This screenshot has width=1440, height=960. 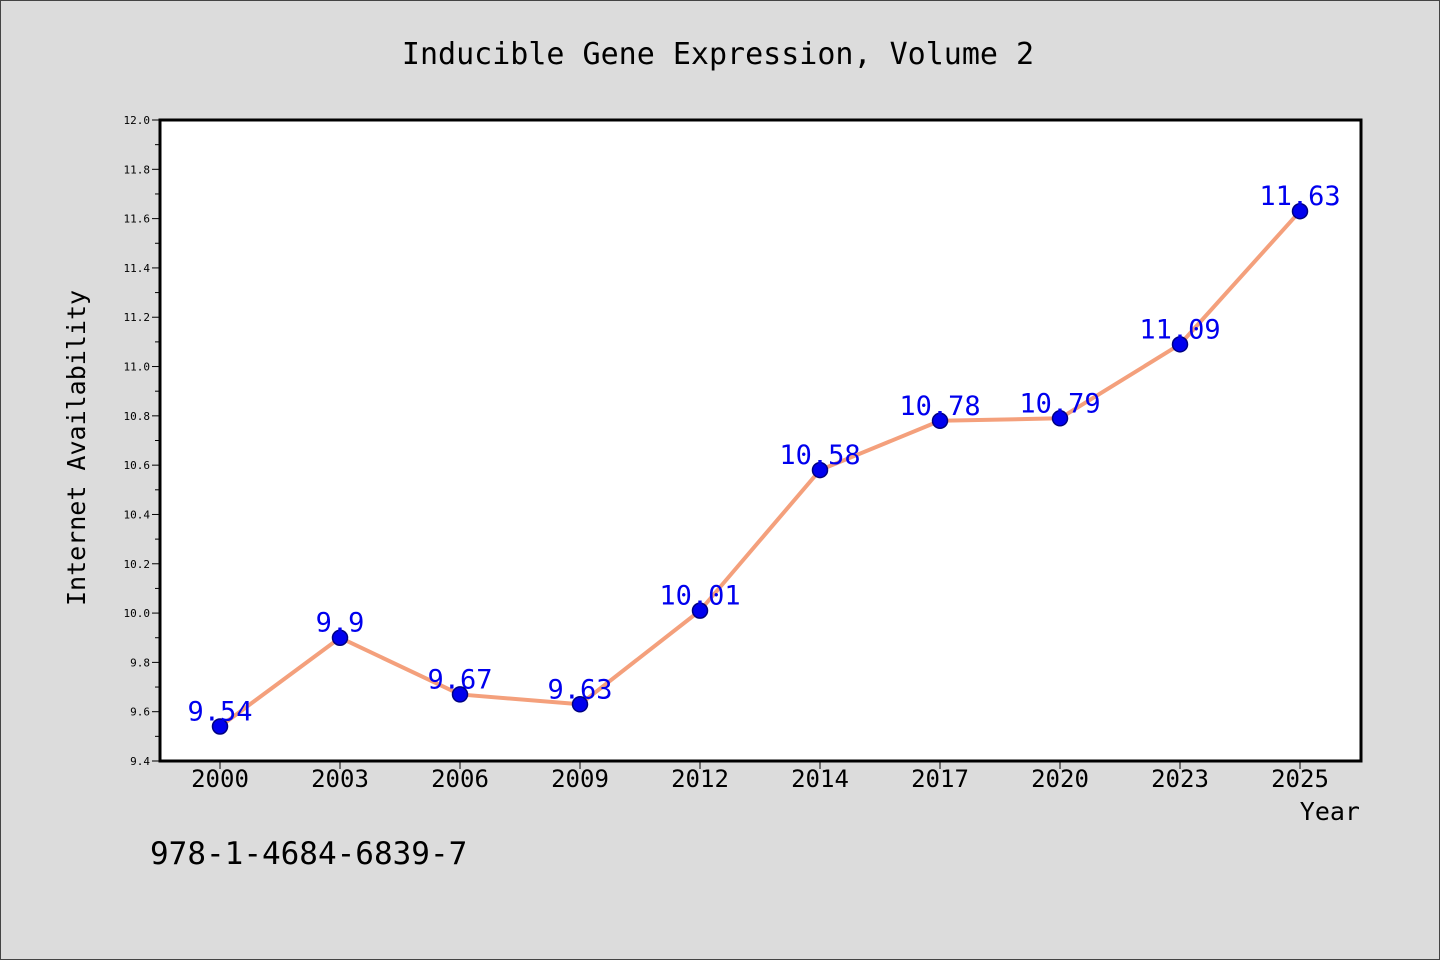 What do you see at coordinates (1059, 403) in the screenshot?
I see `data-label: 10.79` at bounding box center [1059, 403].